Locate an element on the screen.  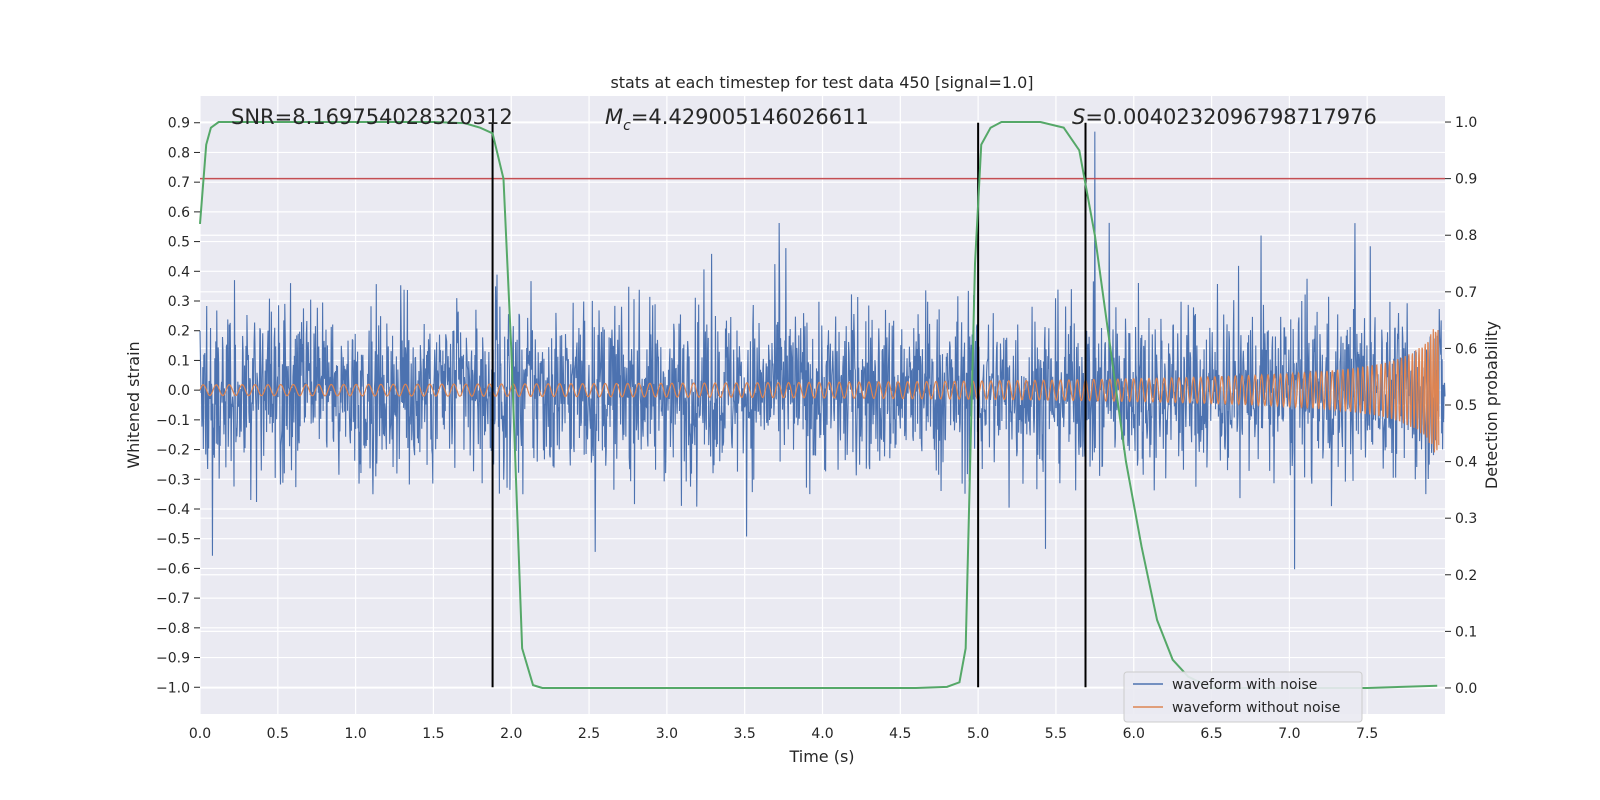
x-tick-label: 3.5 is located at coordinates (745, 734).